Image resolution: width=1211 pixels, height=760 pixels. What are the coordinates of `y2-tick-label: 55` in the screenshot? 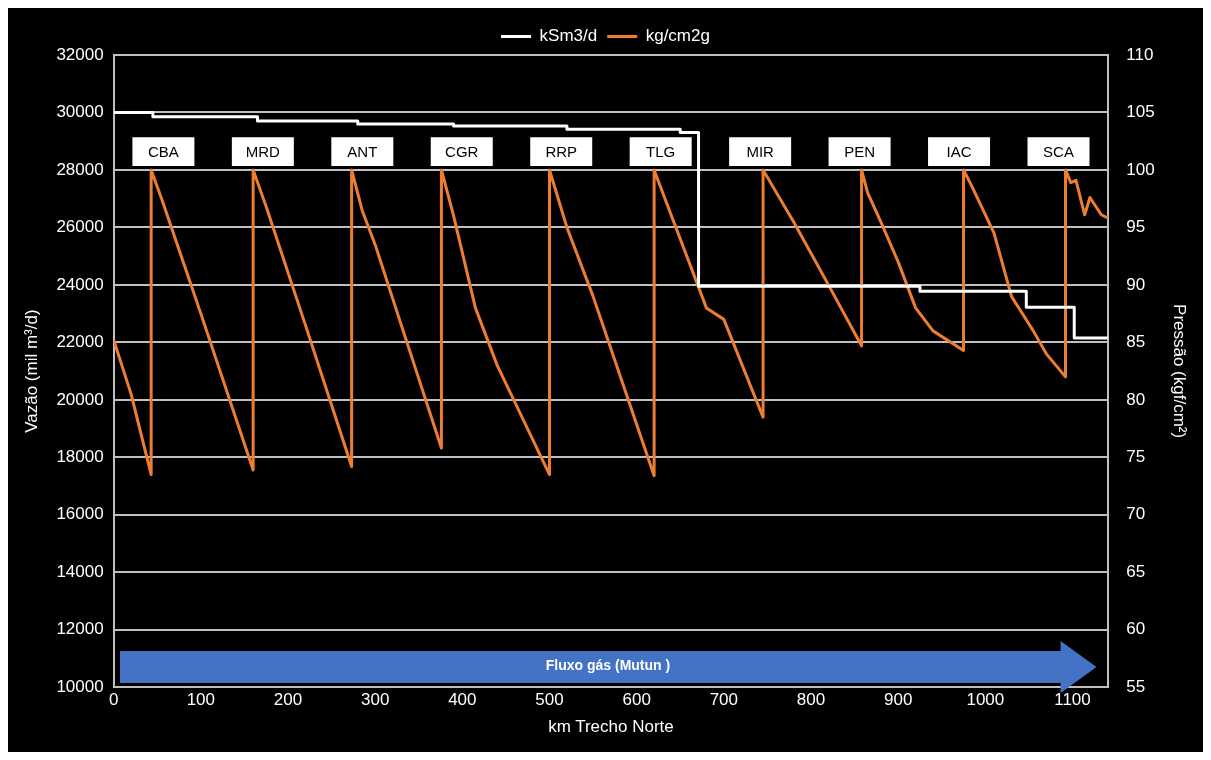 It's located at (1136, 686).